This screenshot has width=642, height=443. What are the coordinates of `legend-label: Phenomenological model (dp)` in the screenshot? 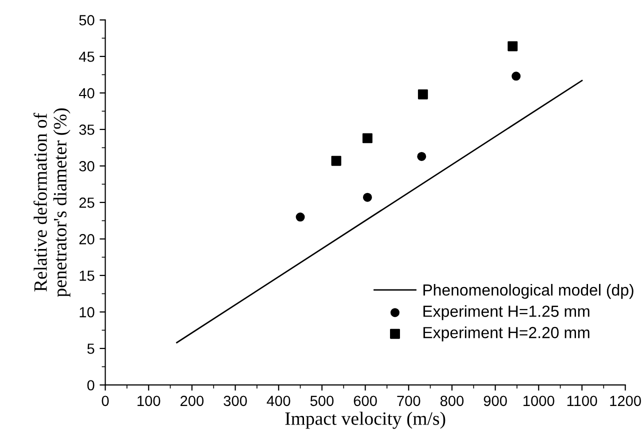 It's located at (528, 291).